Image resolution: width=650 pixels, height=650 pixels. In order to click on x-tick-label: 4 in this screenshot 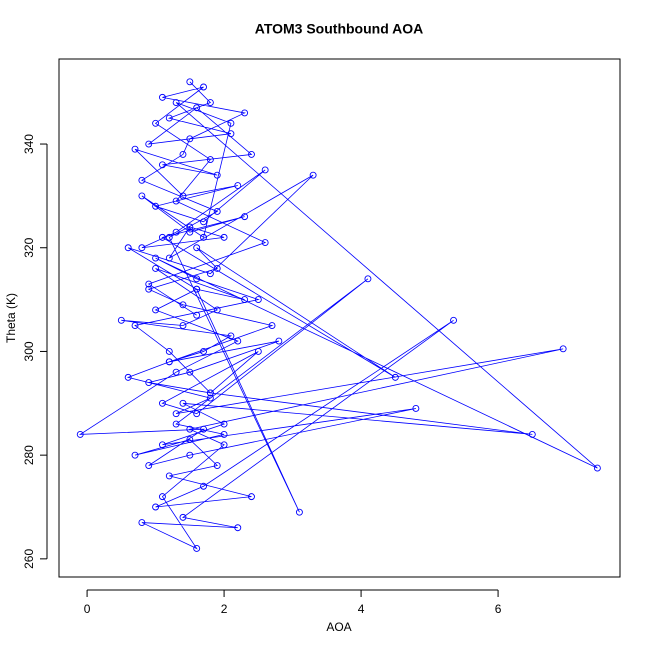, I will do `click(361, 609)`.